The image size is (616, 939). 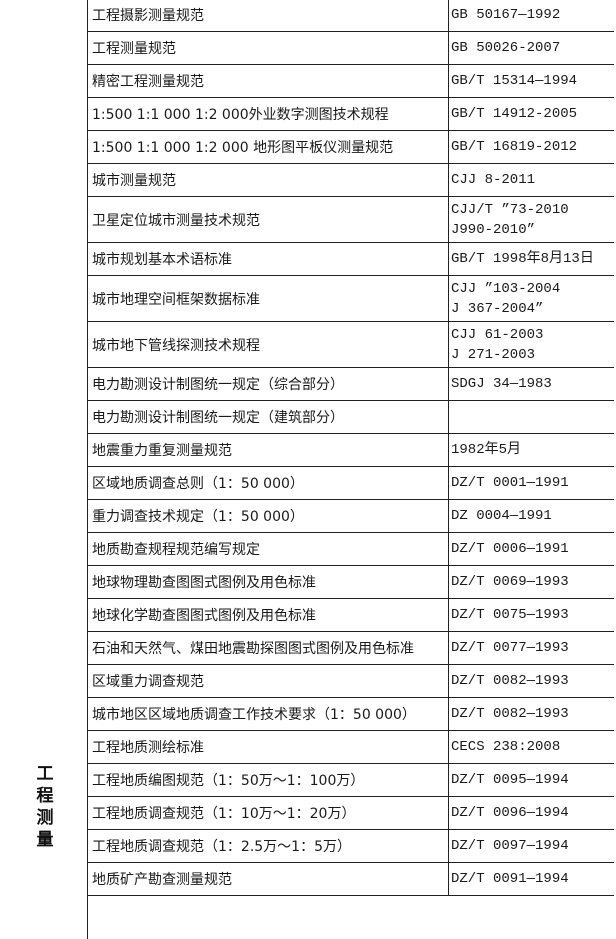 I want to click on standard-name: 城市地下管线探测技术规程, so click(x=268, y=344).